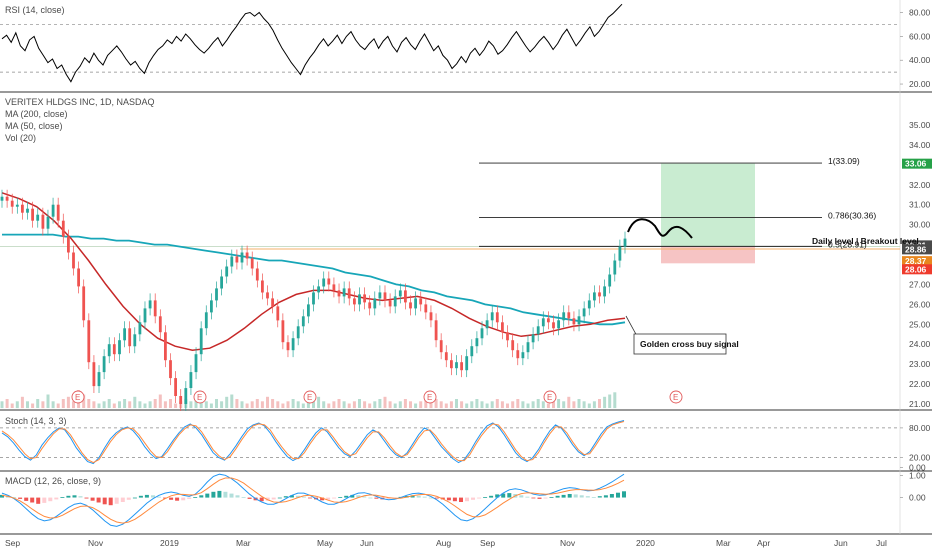  I want to click on vol-legend: Vol (20), so click(20, 138).